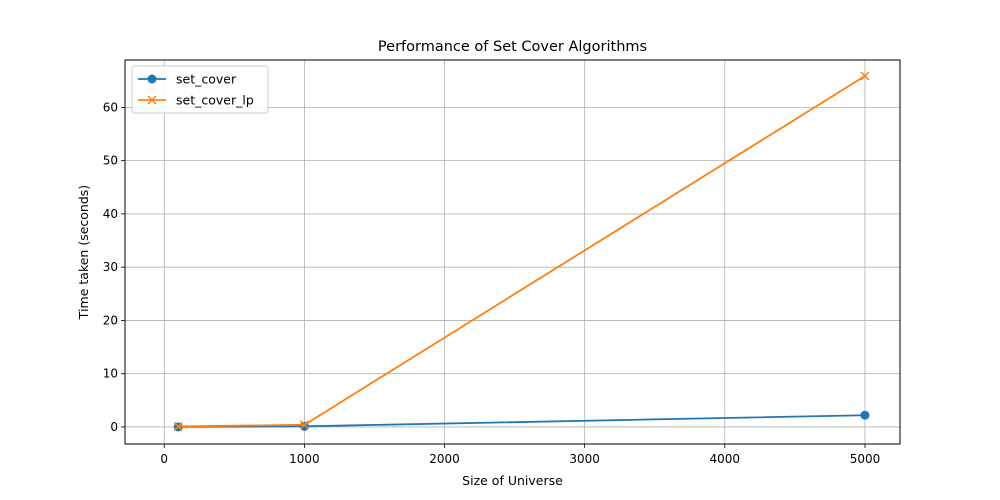 The height and width of the screenshot is (500, 1000). I want to click on x-tick-label: 2000, so click(444, 459).